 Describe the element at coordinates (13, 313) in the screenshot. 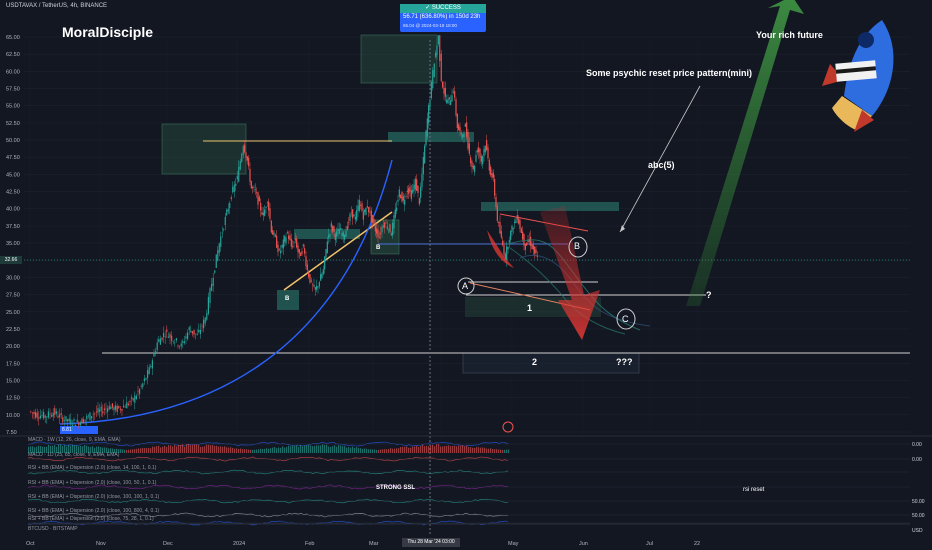

I see `price-tick: 25.00` at that location.